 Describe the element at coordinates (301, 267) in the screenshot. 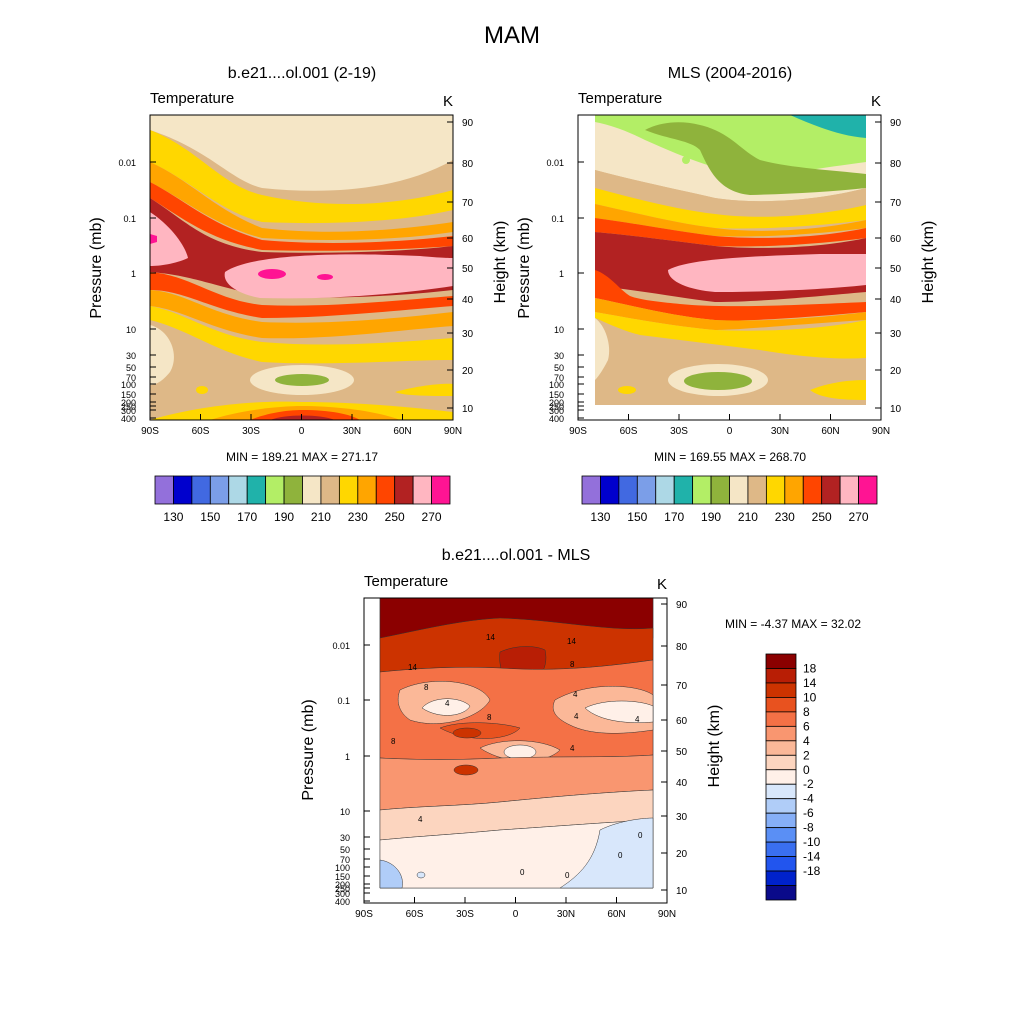

I see `panel-model-field` at that location.